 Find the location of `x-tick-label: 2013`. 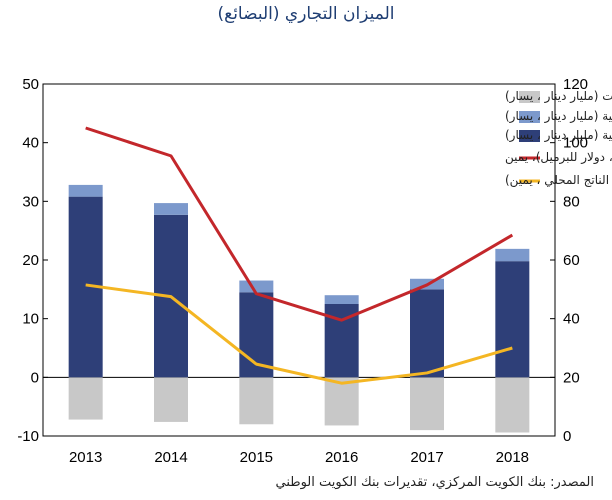

x-tick-label: 2013 is located at coordinates (85, 457).